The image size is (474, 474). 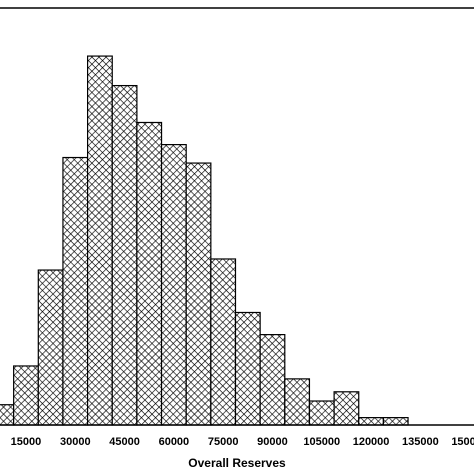 What do you see at coordinates (321, 442) in the screenshot?
I see `x-tick-label-105000: 105000` at bounding box center [321, 442].